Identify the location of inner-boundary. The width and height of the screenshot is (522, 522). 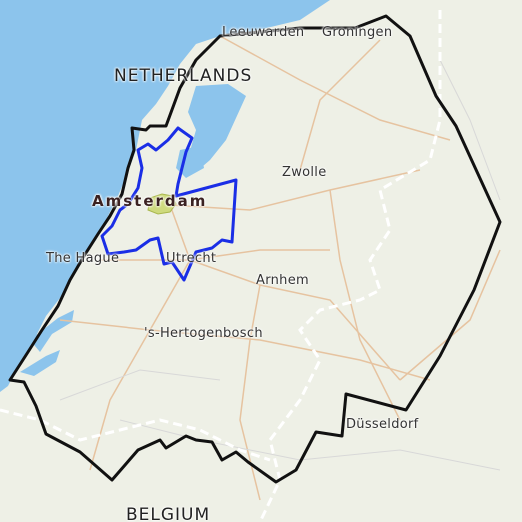
(169, 204).